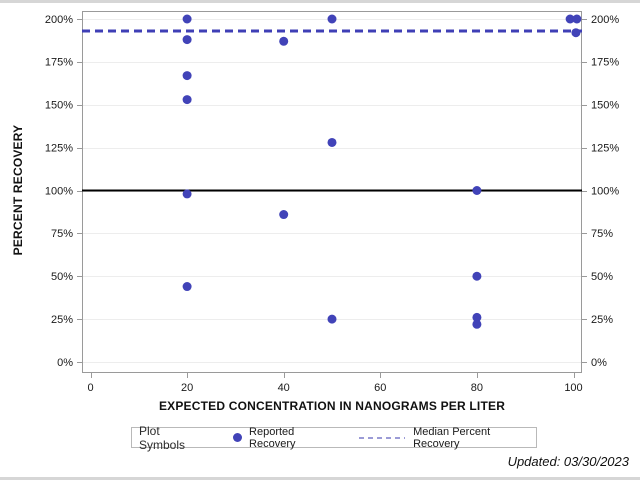 The image size is (640, 480). I want to click on y-tick-label-left: 75%, so click(62, 234).